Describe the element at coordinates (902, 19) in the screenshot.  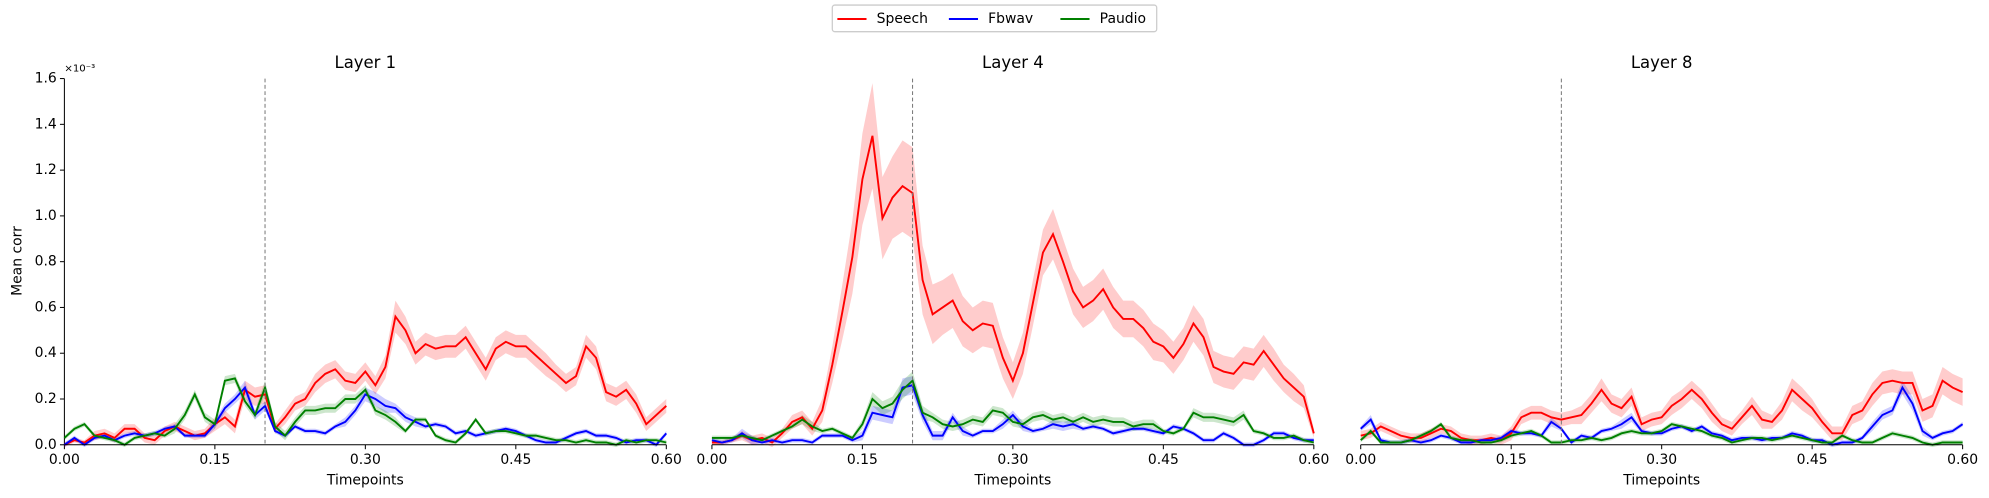
I see `legend-label: Speech` at that location.